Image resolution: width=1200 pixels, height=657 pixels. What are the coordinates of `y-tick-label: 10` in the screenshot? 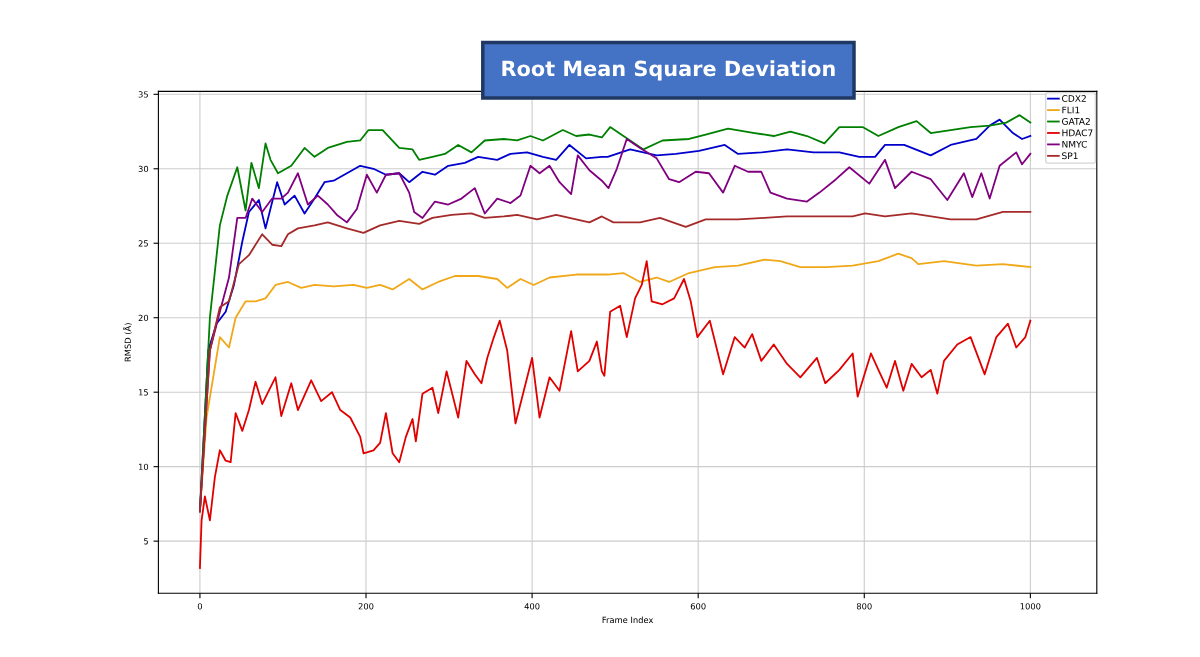 It's located at (143, 466).